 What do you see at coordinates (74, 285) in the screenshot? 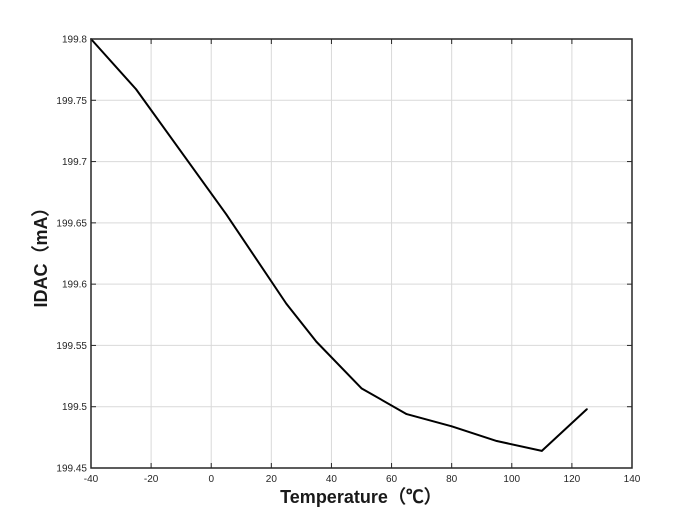
I see `y-tick-label: 199.6` at bounding box center [74, 285].